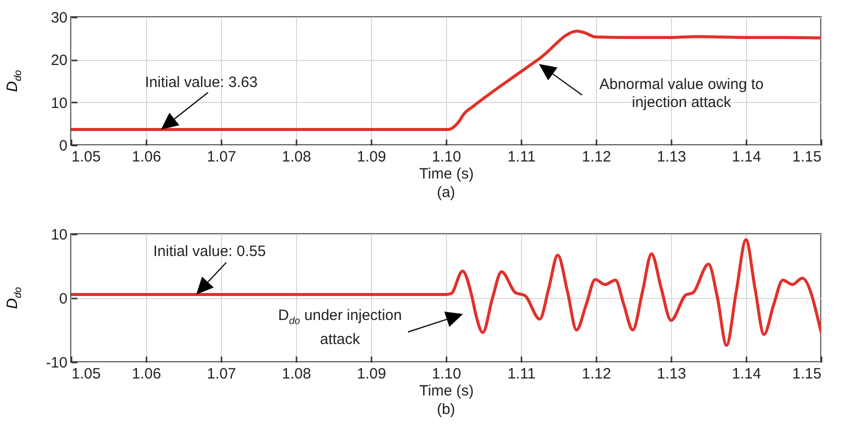 This screenshot has height=434, width=843. Describe the element at coordinates (59, 61) in the screenshot. I see `y-tick-label: 20` at that location.